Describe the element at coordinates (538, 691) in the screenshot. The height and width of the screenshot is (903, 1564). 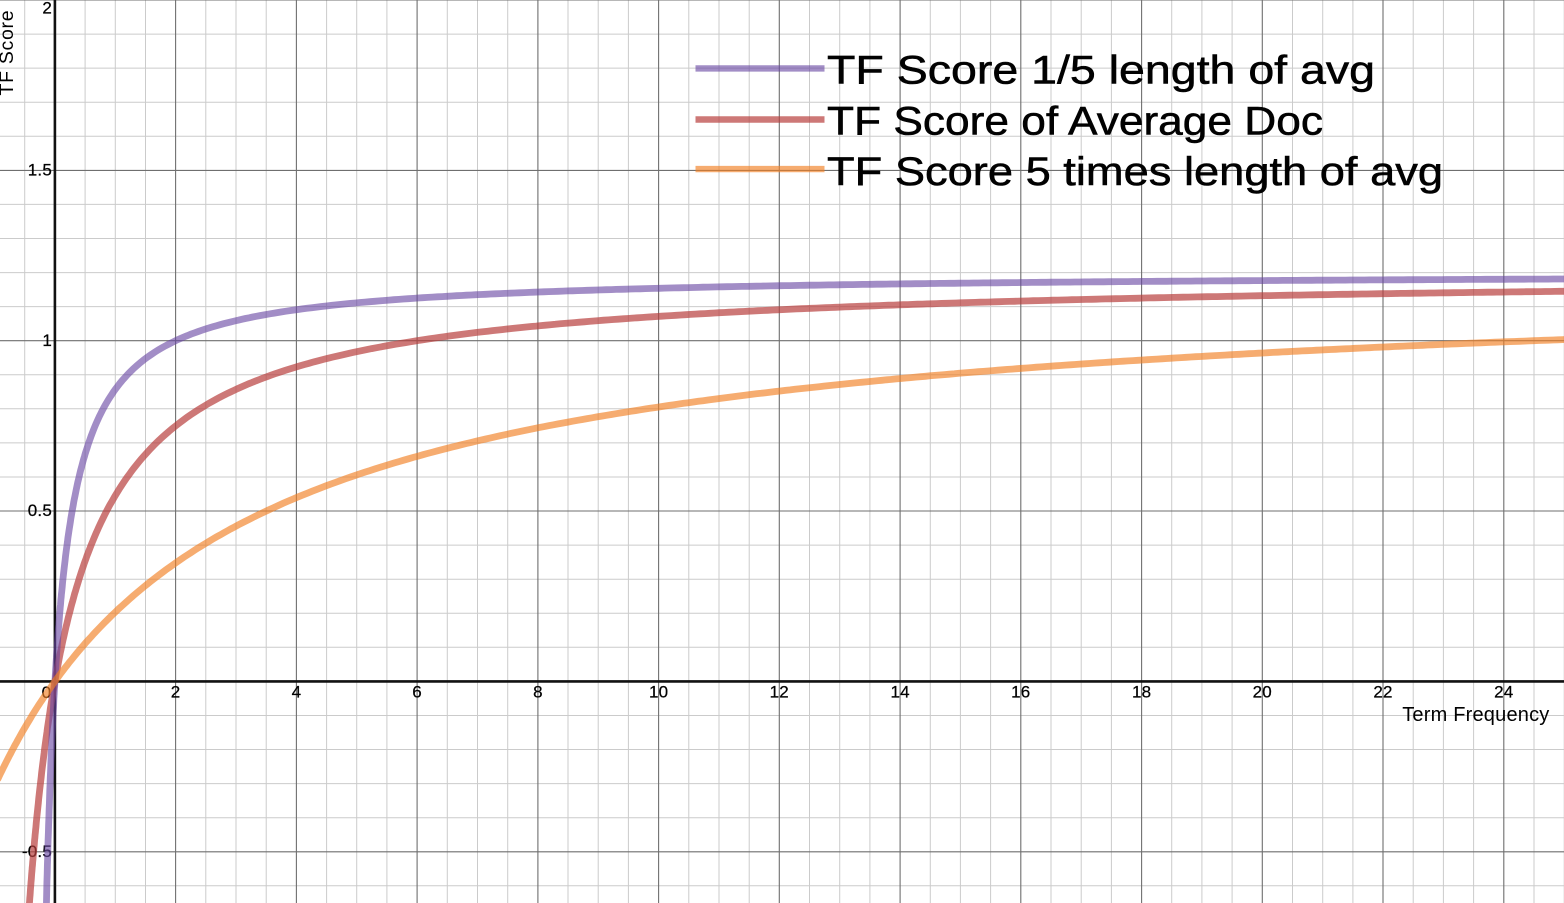
I see `svg-text: 8` at that location.